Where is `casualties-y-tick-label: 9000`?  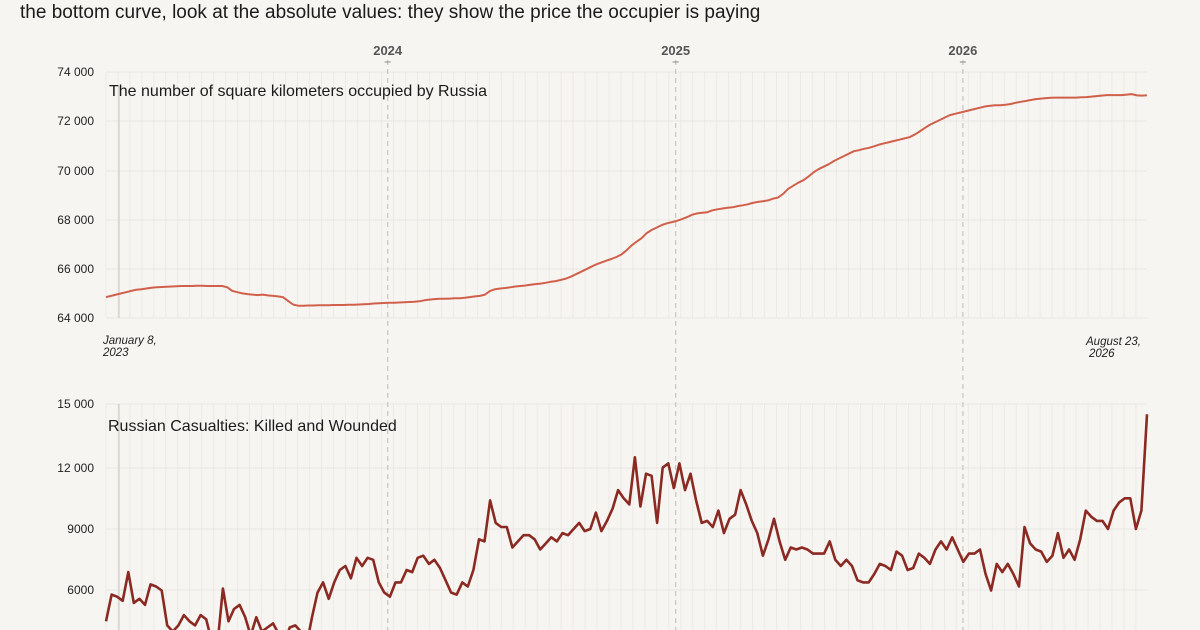
casualties-y-tick-label: 9000 is located at coordinates (80, 529).